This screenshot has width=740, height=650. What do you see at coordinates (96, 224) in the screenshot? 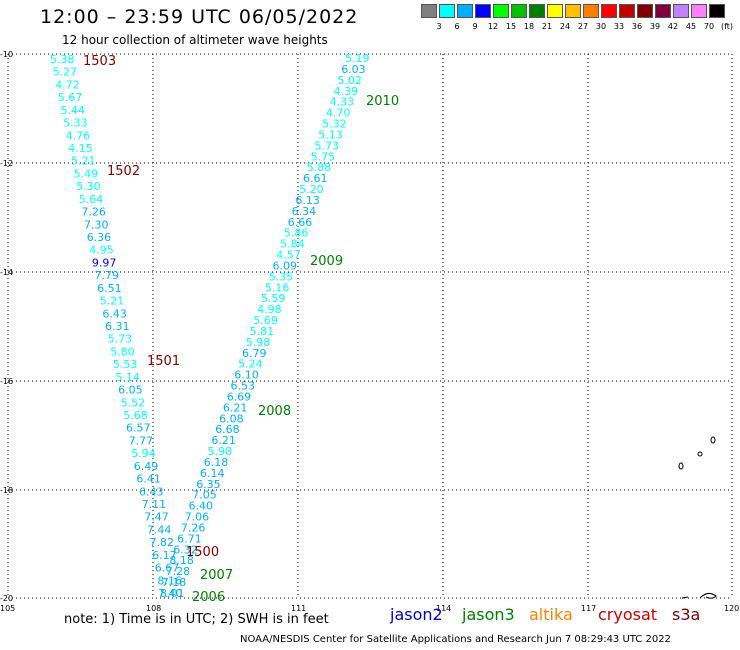
I see `wave-height-value: 7.30` at bounding box center [96, 224].